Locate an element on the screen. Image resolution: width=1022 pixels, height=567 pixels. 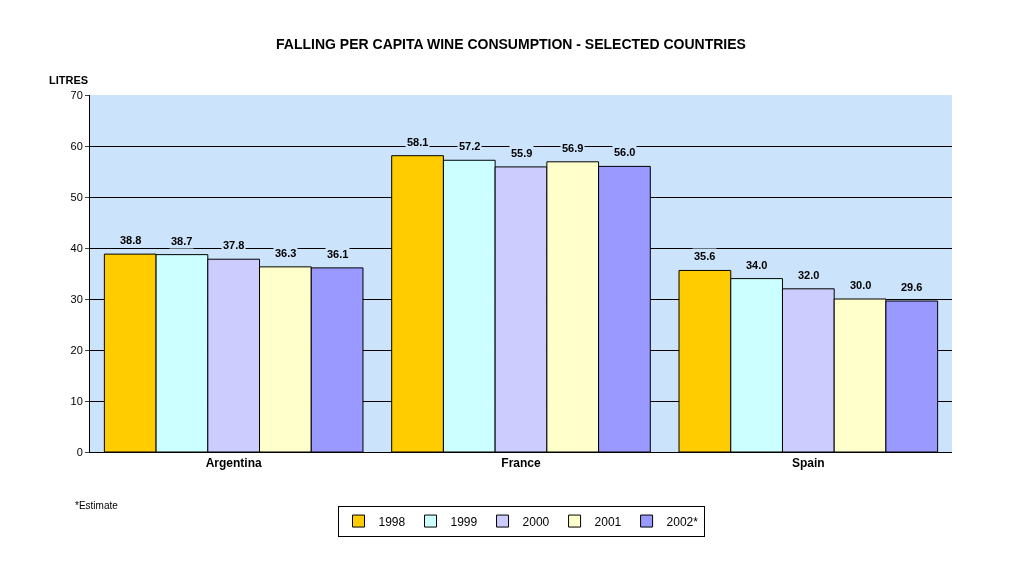
y-tick-label: 0 is located at coordinates (79, 451).